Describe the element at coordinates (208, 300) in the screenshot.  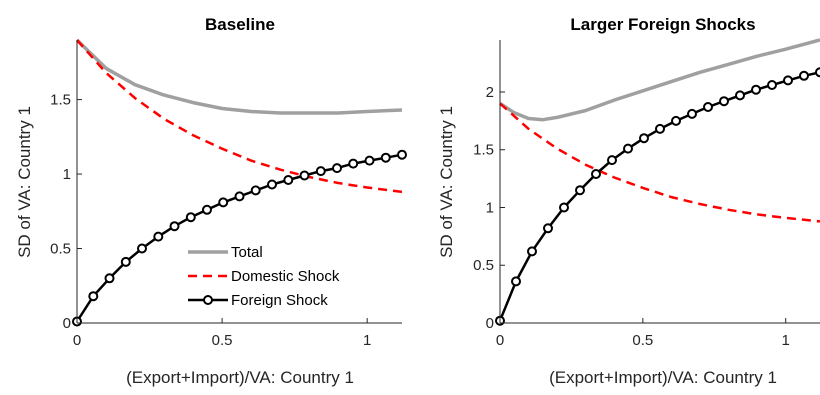
I see `legend-marker-foreign` at that location.